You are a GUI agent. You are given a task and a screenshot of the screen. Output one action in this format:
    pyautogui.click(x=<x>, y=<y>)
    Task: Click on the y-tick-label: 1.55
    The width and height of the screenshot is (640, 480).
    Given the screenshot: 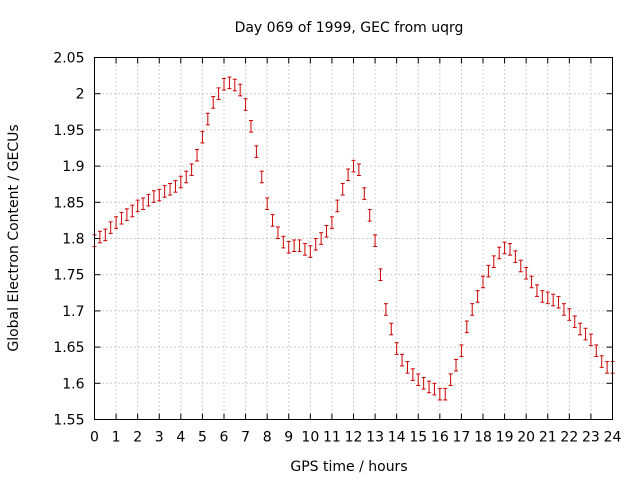 What is the action you would take?
    pyautogui.click(x=68, y=421)
    